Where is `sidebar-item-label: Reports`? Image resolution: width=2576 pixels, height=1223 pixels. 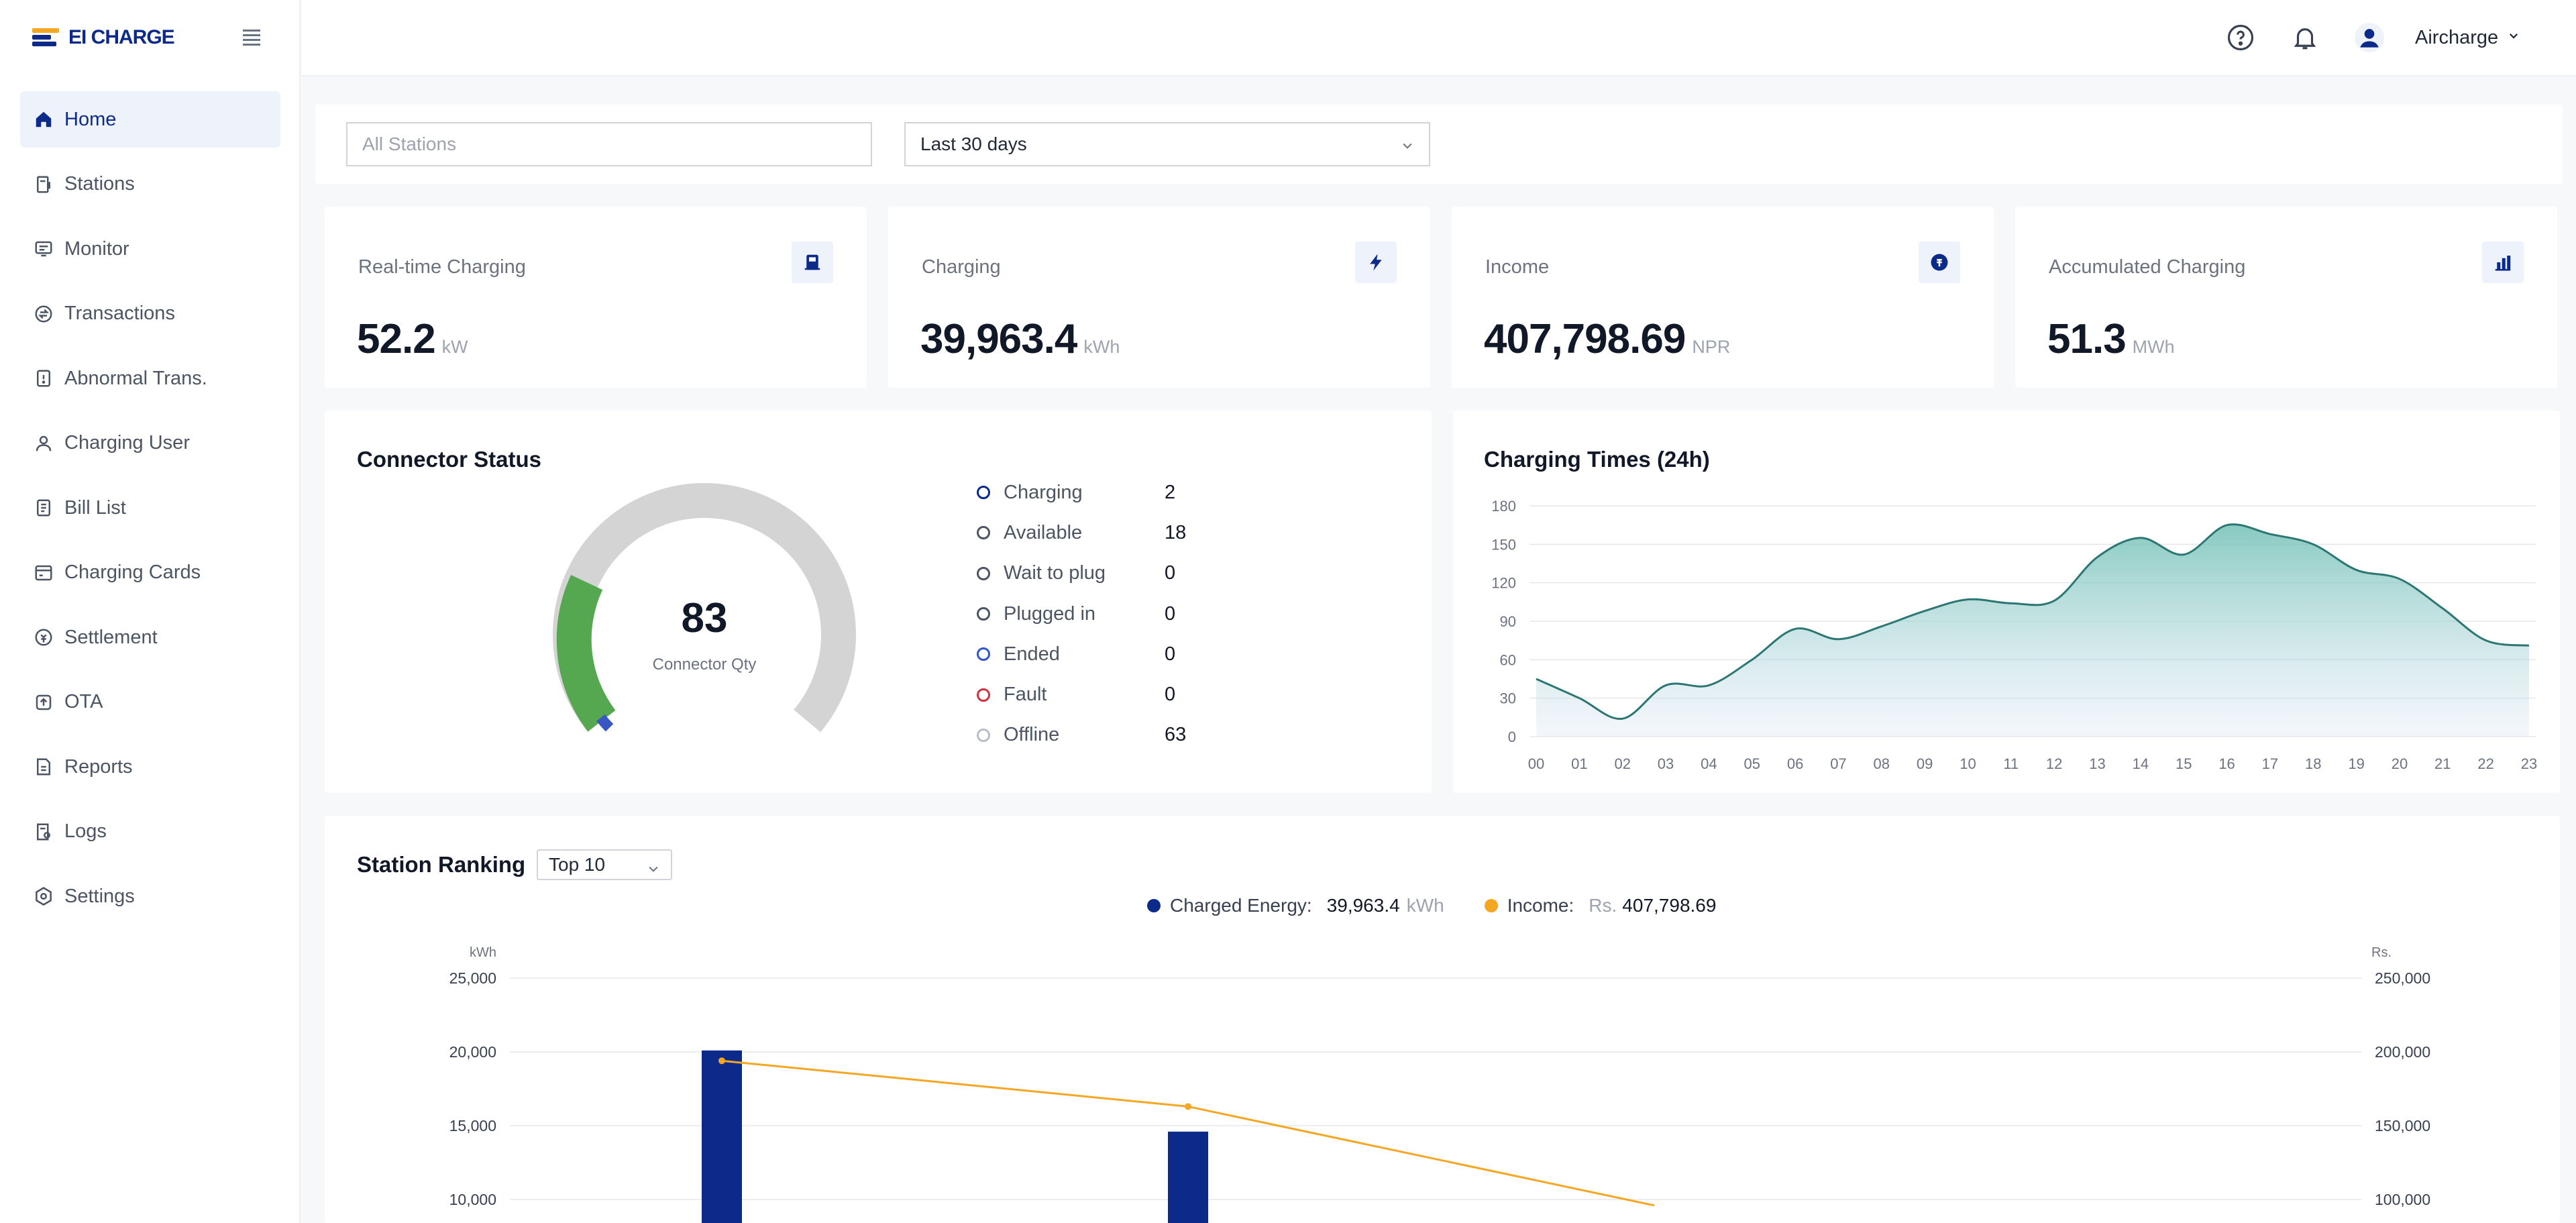 sidebar-item-label: Reports is located at coordinates (98, 766).